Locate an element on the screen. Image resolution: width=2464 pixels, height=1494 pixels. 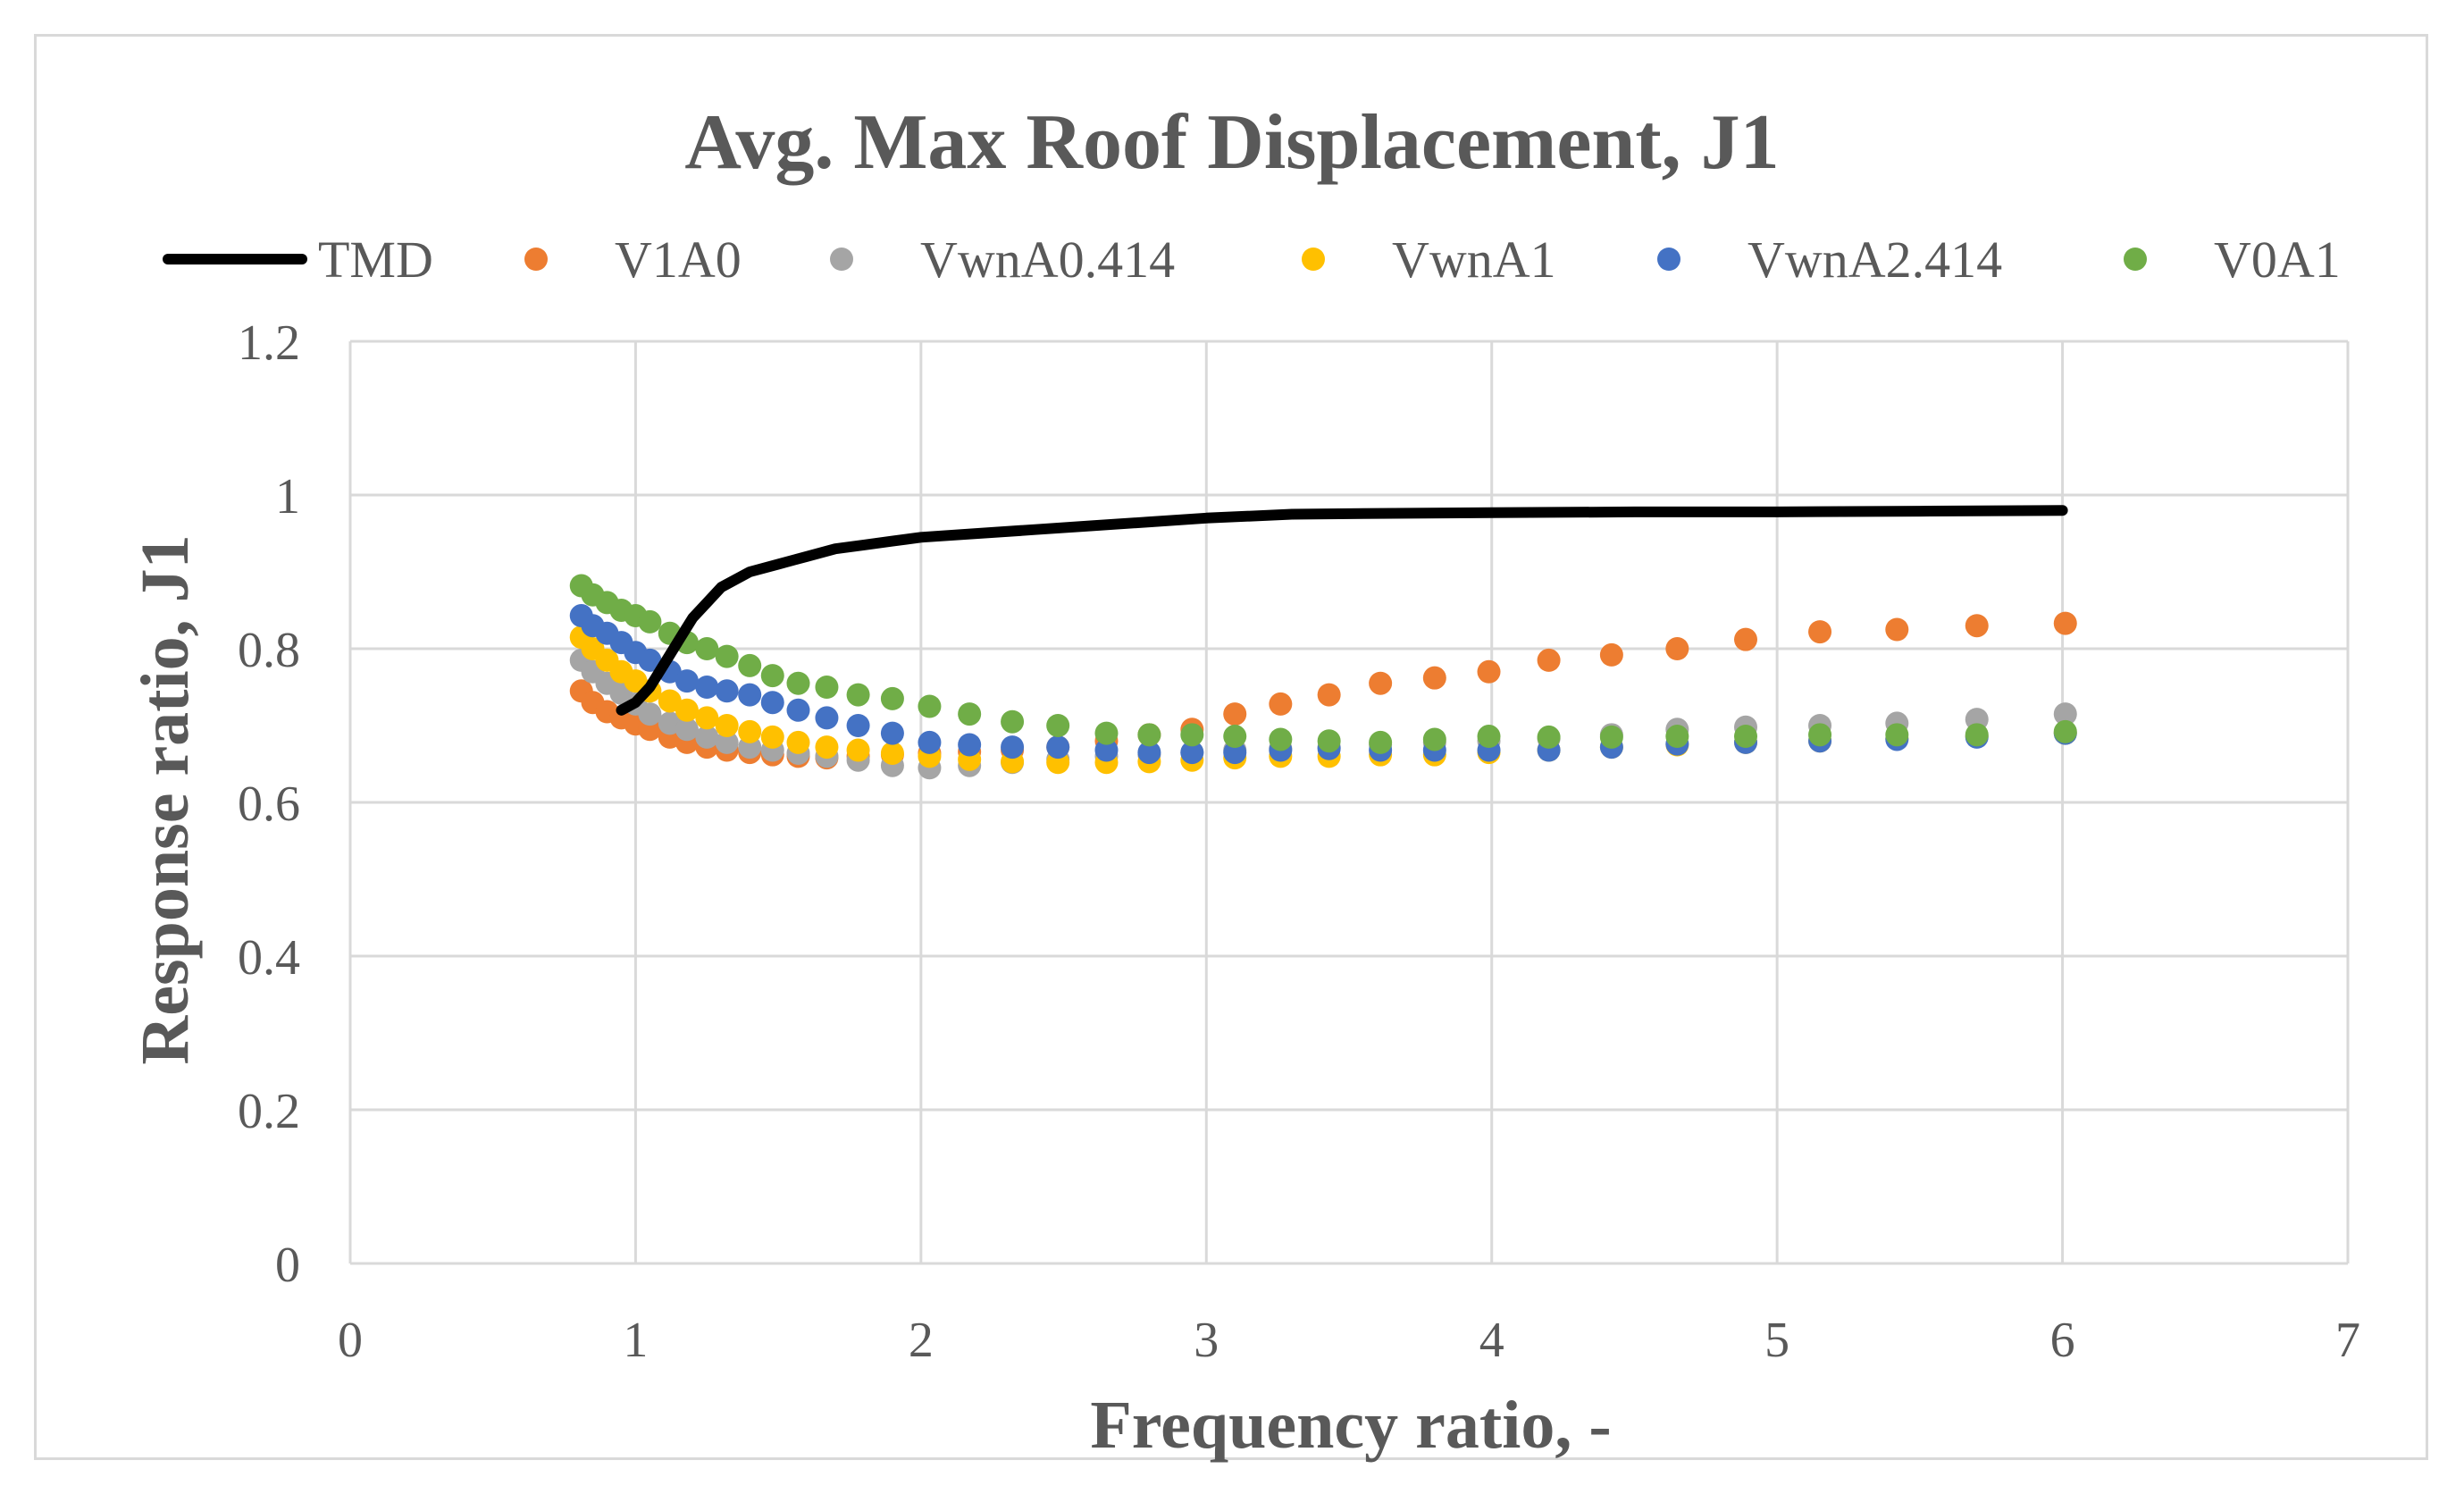
x-tick-label: 7 is located at coordinates (2347, 1340).